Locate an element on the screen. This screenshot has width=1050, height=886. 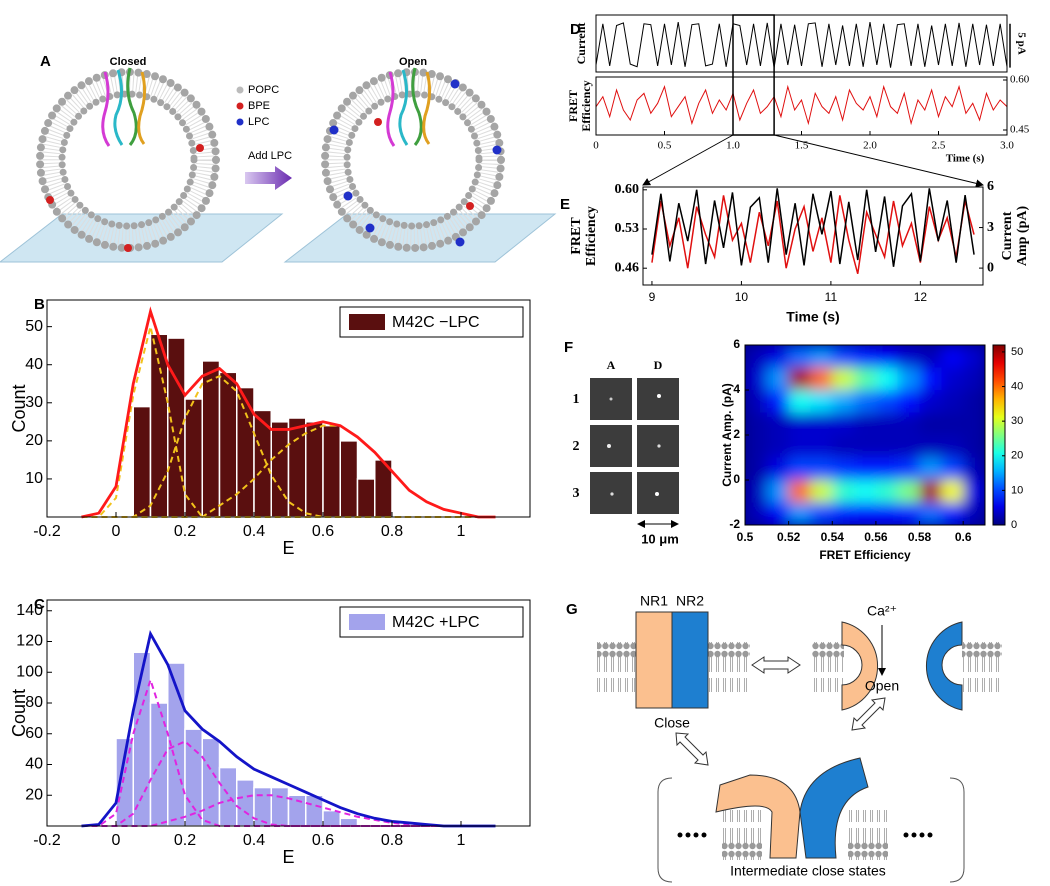
colorbar-tick-label: 0 is located at coordinates (1014, 525).